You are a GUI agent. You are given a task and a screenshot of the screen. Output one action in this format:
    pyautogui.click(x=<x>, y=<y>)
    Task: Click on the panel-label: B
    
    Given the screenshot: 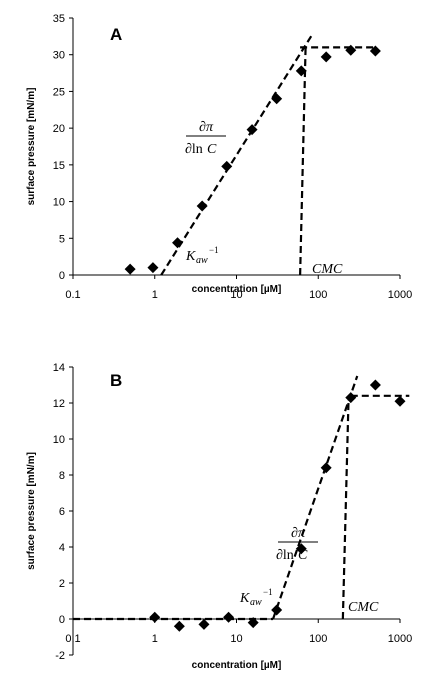 What is the action you would take?
    pyautogui.click(x=116, y=380)
    